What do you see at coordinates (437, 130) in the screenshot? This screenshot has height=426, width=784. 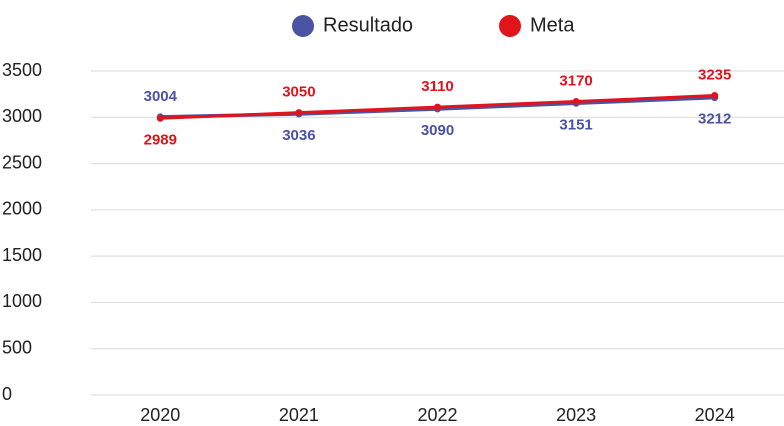 I see `data-label: 3090` at bounding box center [437, 130].